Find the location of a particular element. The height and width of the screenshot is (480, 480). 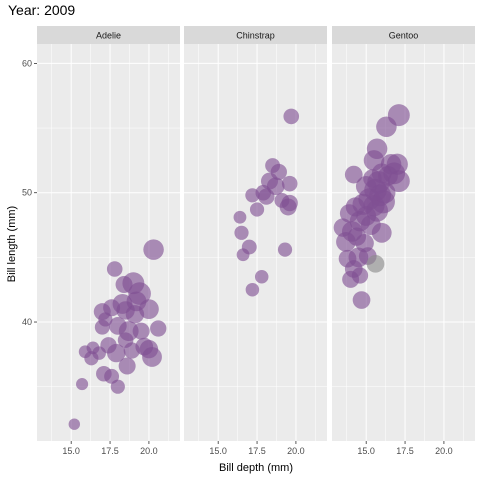

chart-title: Year: 2009 is located at coordinates (41, 10).